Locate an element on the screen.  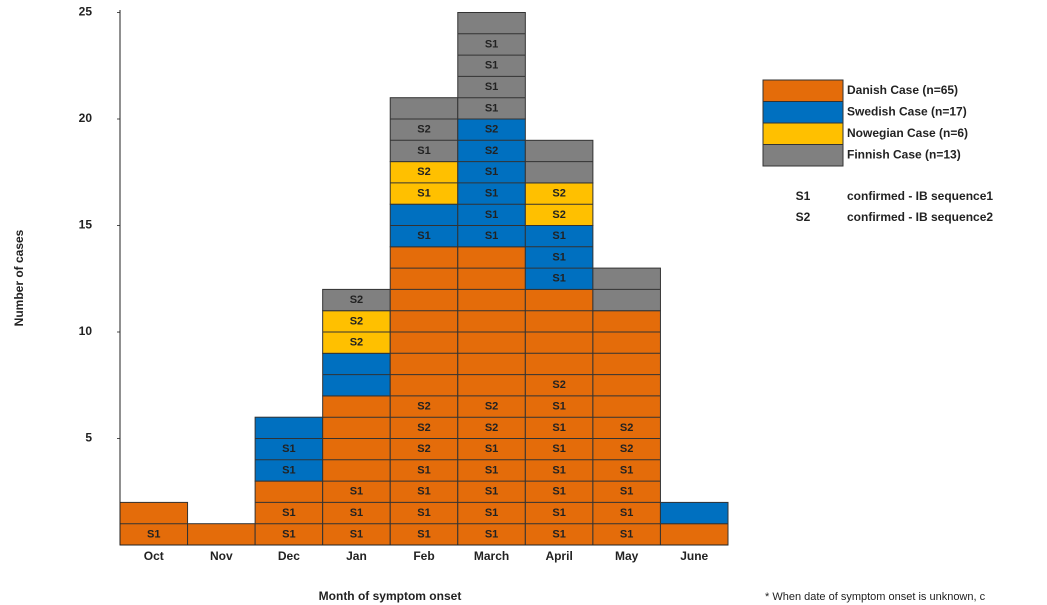
x-tick-label: Jan is located at coordinates (356, 556).